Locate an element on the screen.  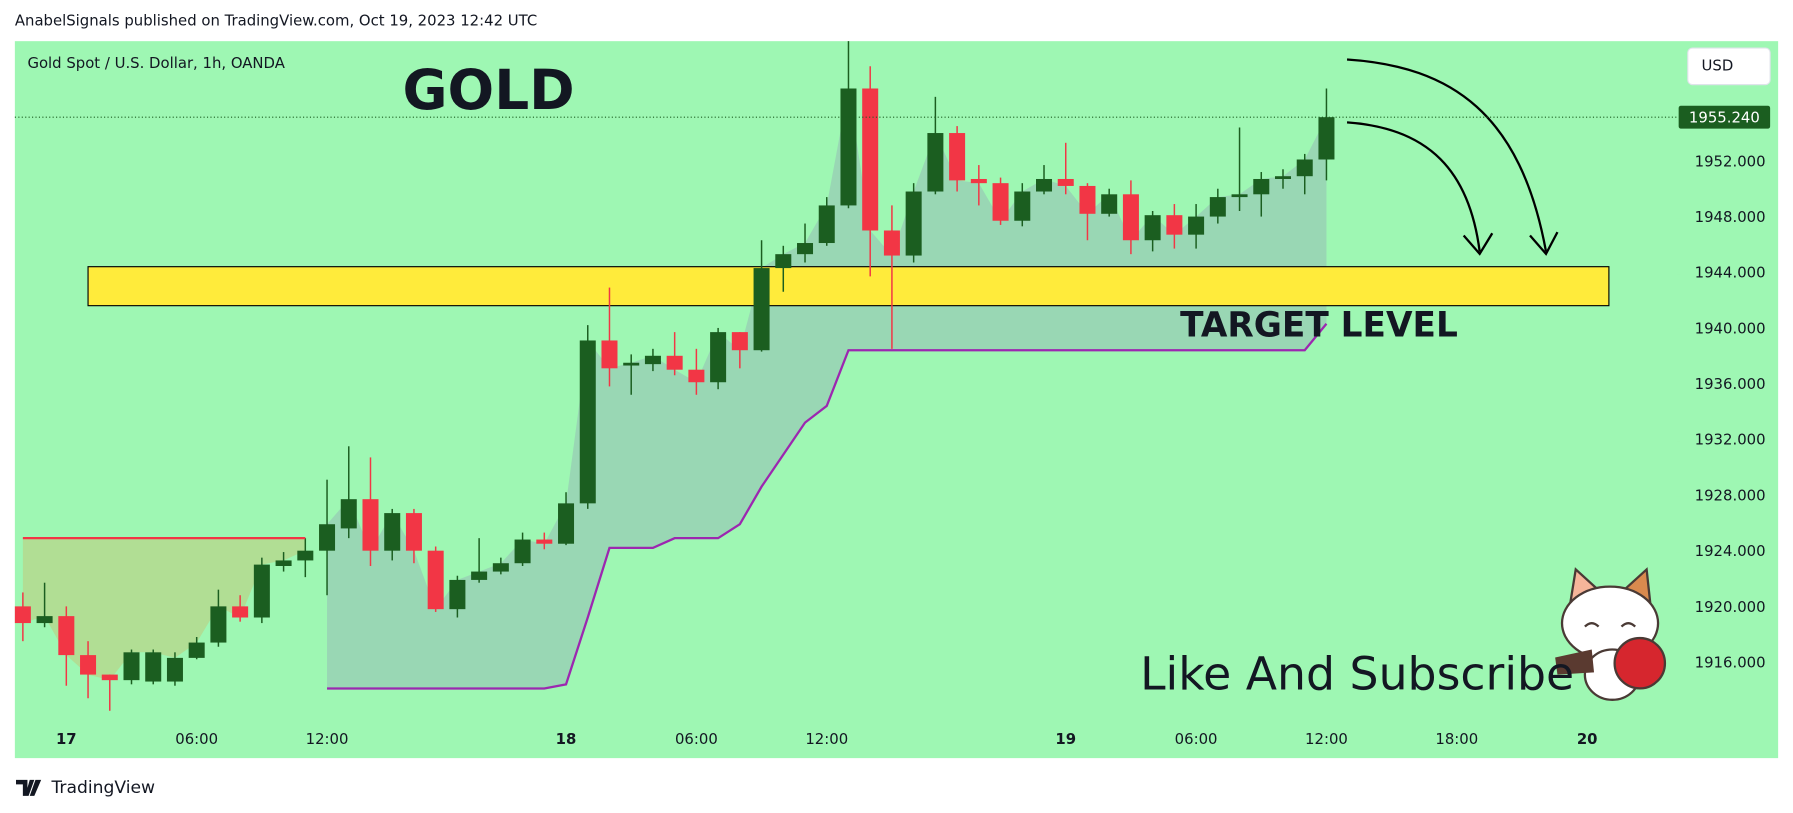
x-tick-label: 17 is located at coordinates (66, 739).